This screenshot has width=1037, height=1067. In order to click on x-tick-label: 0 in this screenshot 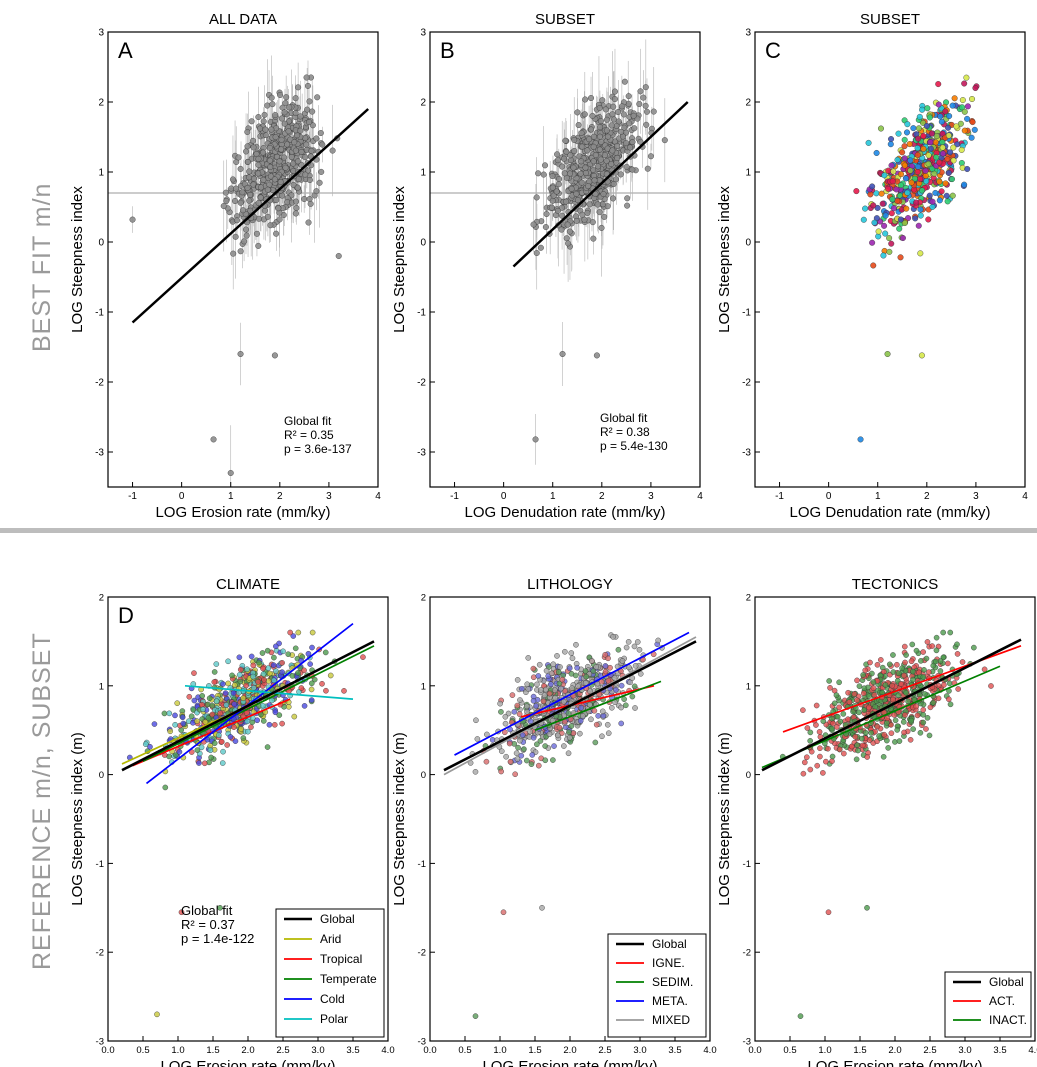, I will do `click(504, 496)`.